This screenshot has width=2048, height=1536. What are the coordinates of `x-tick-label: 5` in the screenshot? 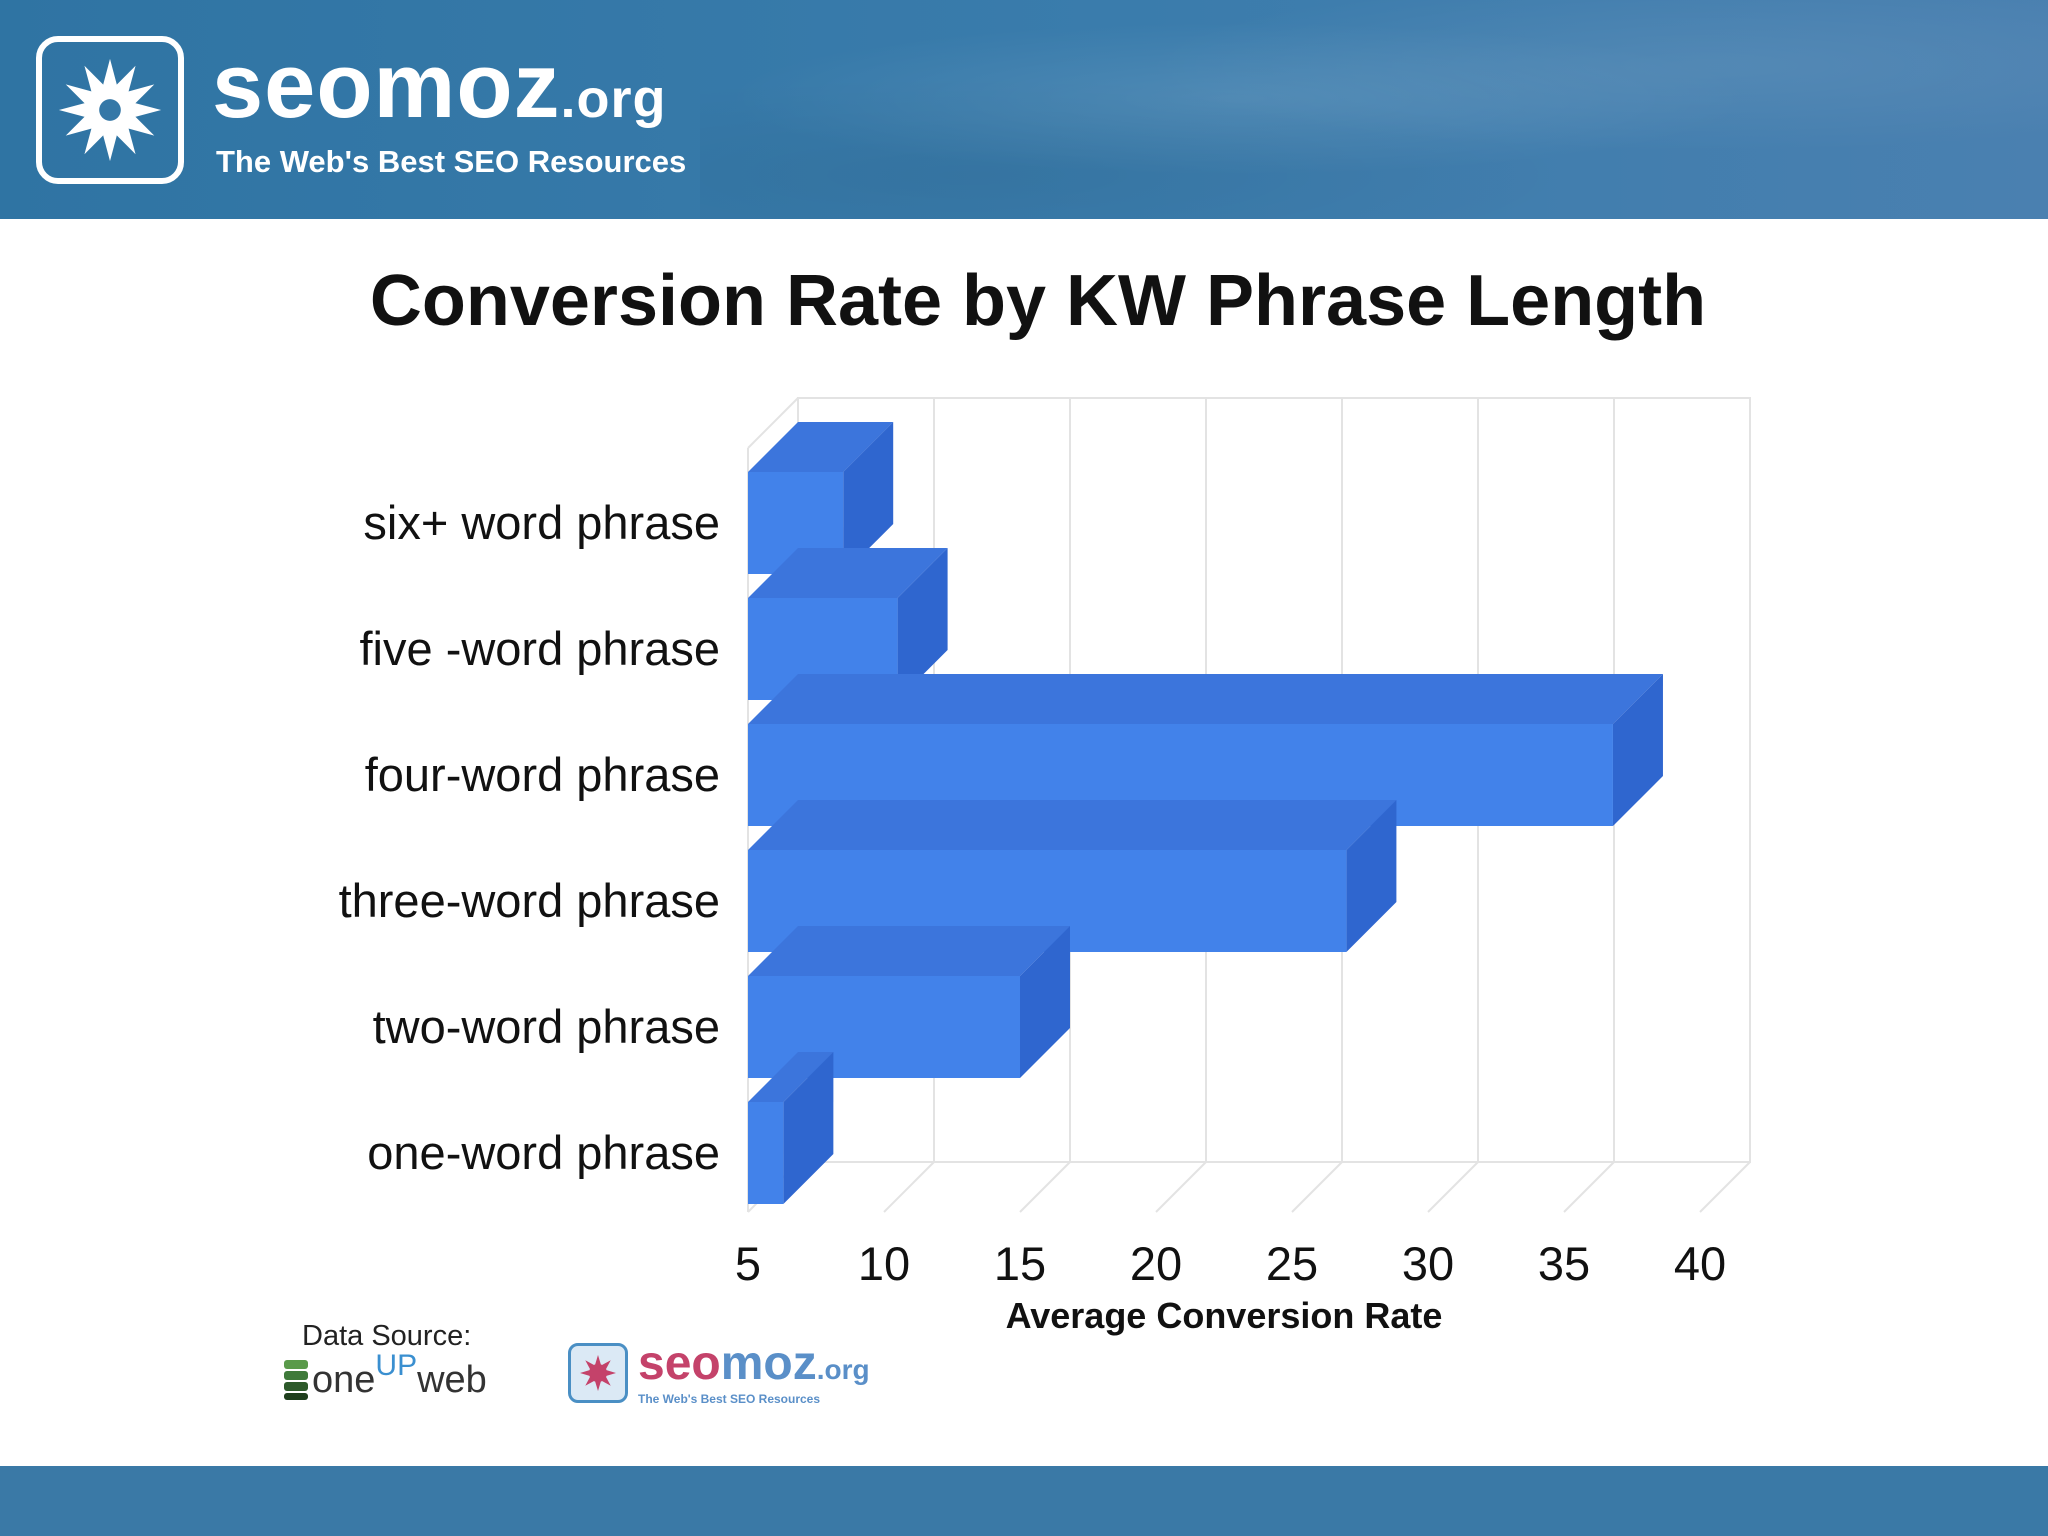 It's located at (748, 1263).